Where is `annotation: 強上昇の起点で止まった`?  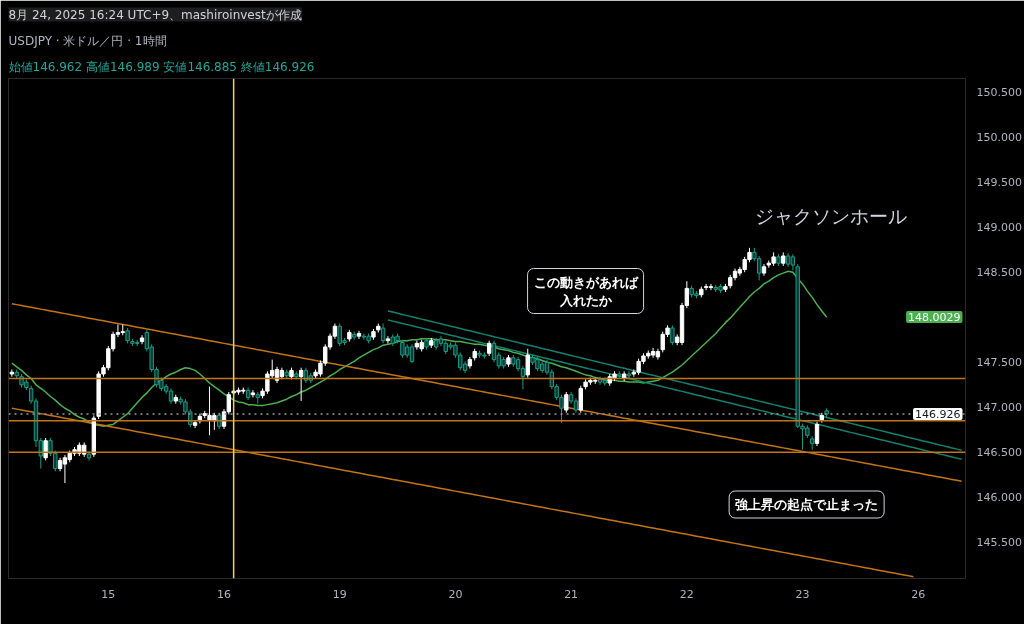 annotation: 強上昇の起点で止まった is located at coordinates (807, 504).